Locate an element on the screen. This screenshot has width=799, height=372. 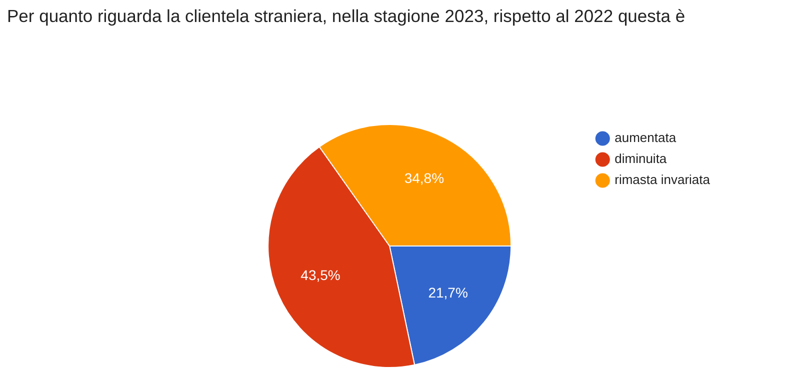
data-label: 43,5% is located at coordinates (320, 274).